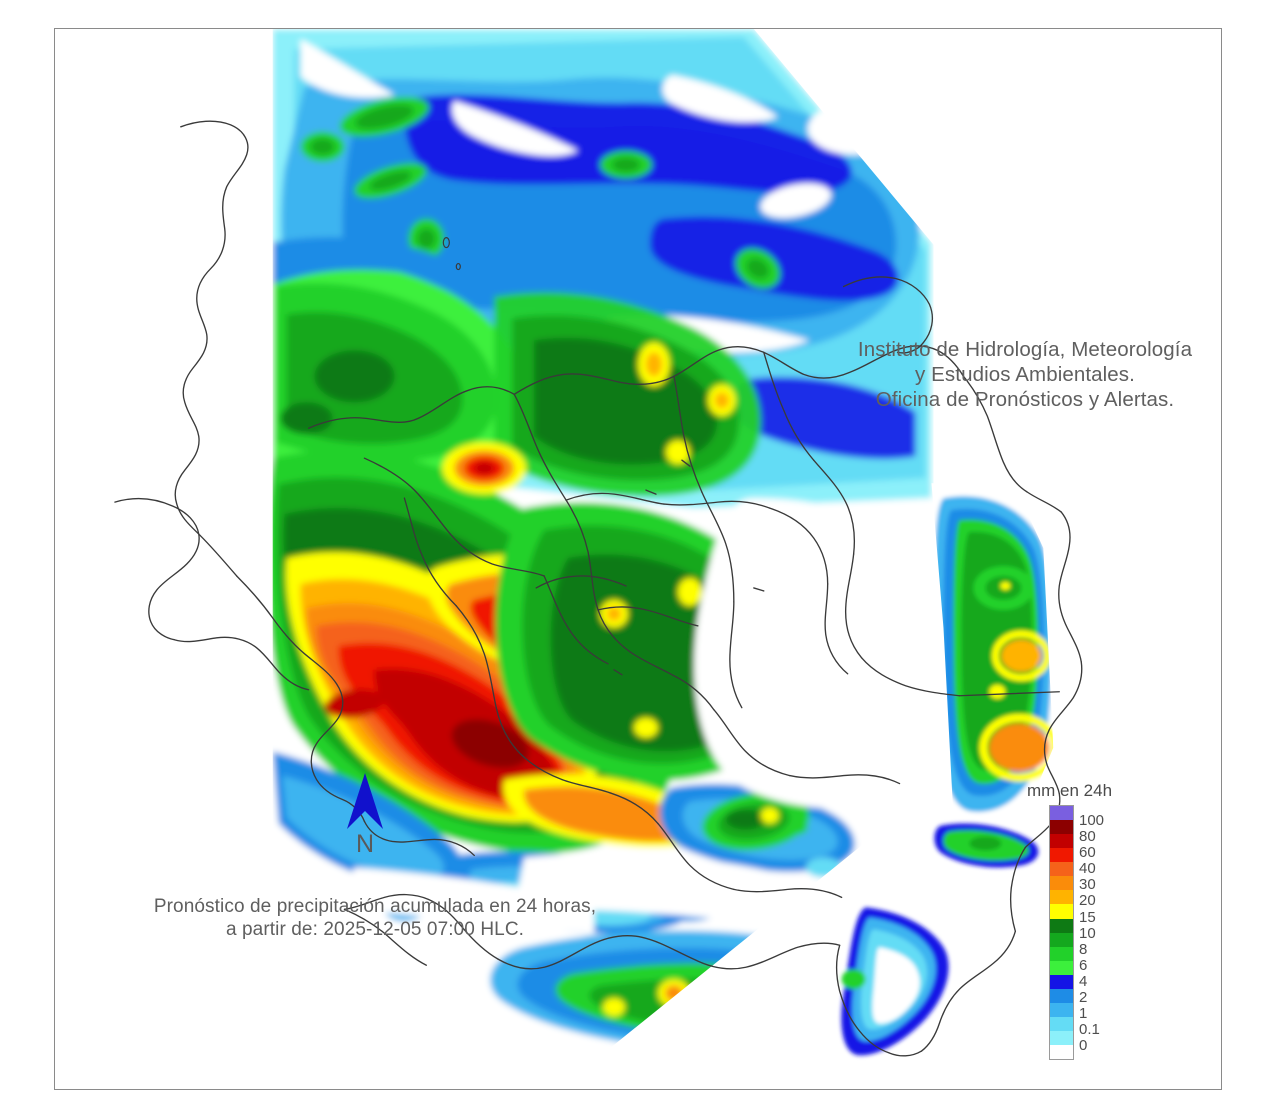 This screenshot has width=1280, height=1120. I want to click on precipitation-south-trapezoid, so click(895, 981).